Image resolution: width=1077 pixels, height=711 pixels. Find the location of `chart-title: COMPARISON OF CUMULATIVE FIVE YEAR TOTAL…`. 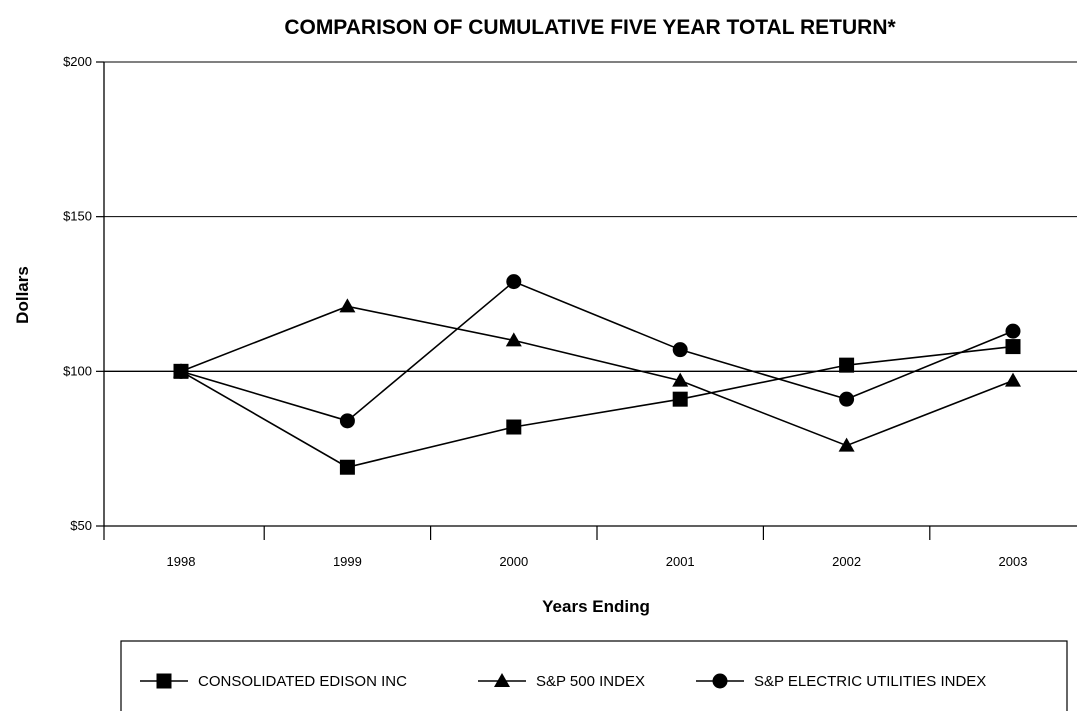

chart-title: COMPARISON OF CUMULATIVE FIVE YEAR TOTAL… is located at coordinates (590, 27).